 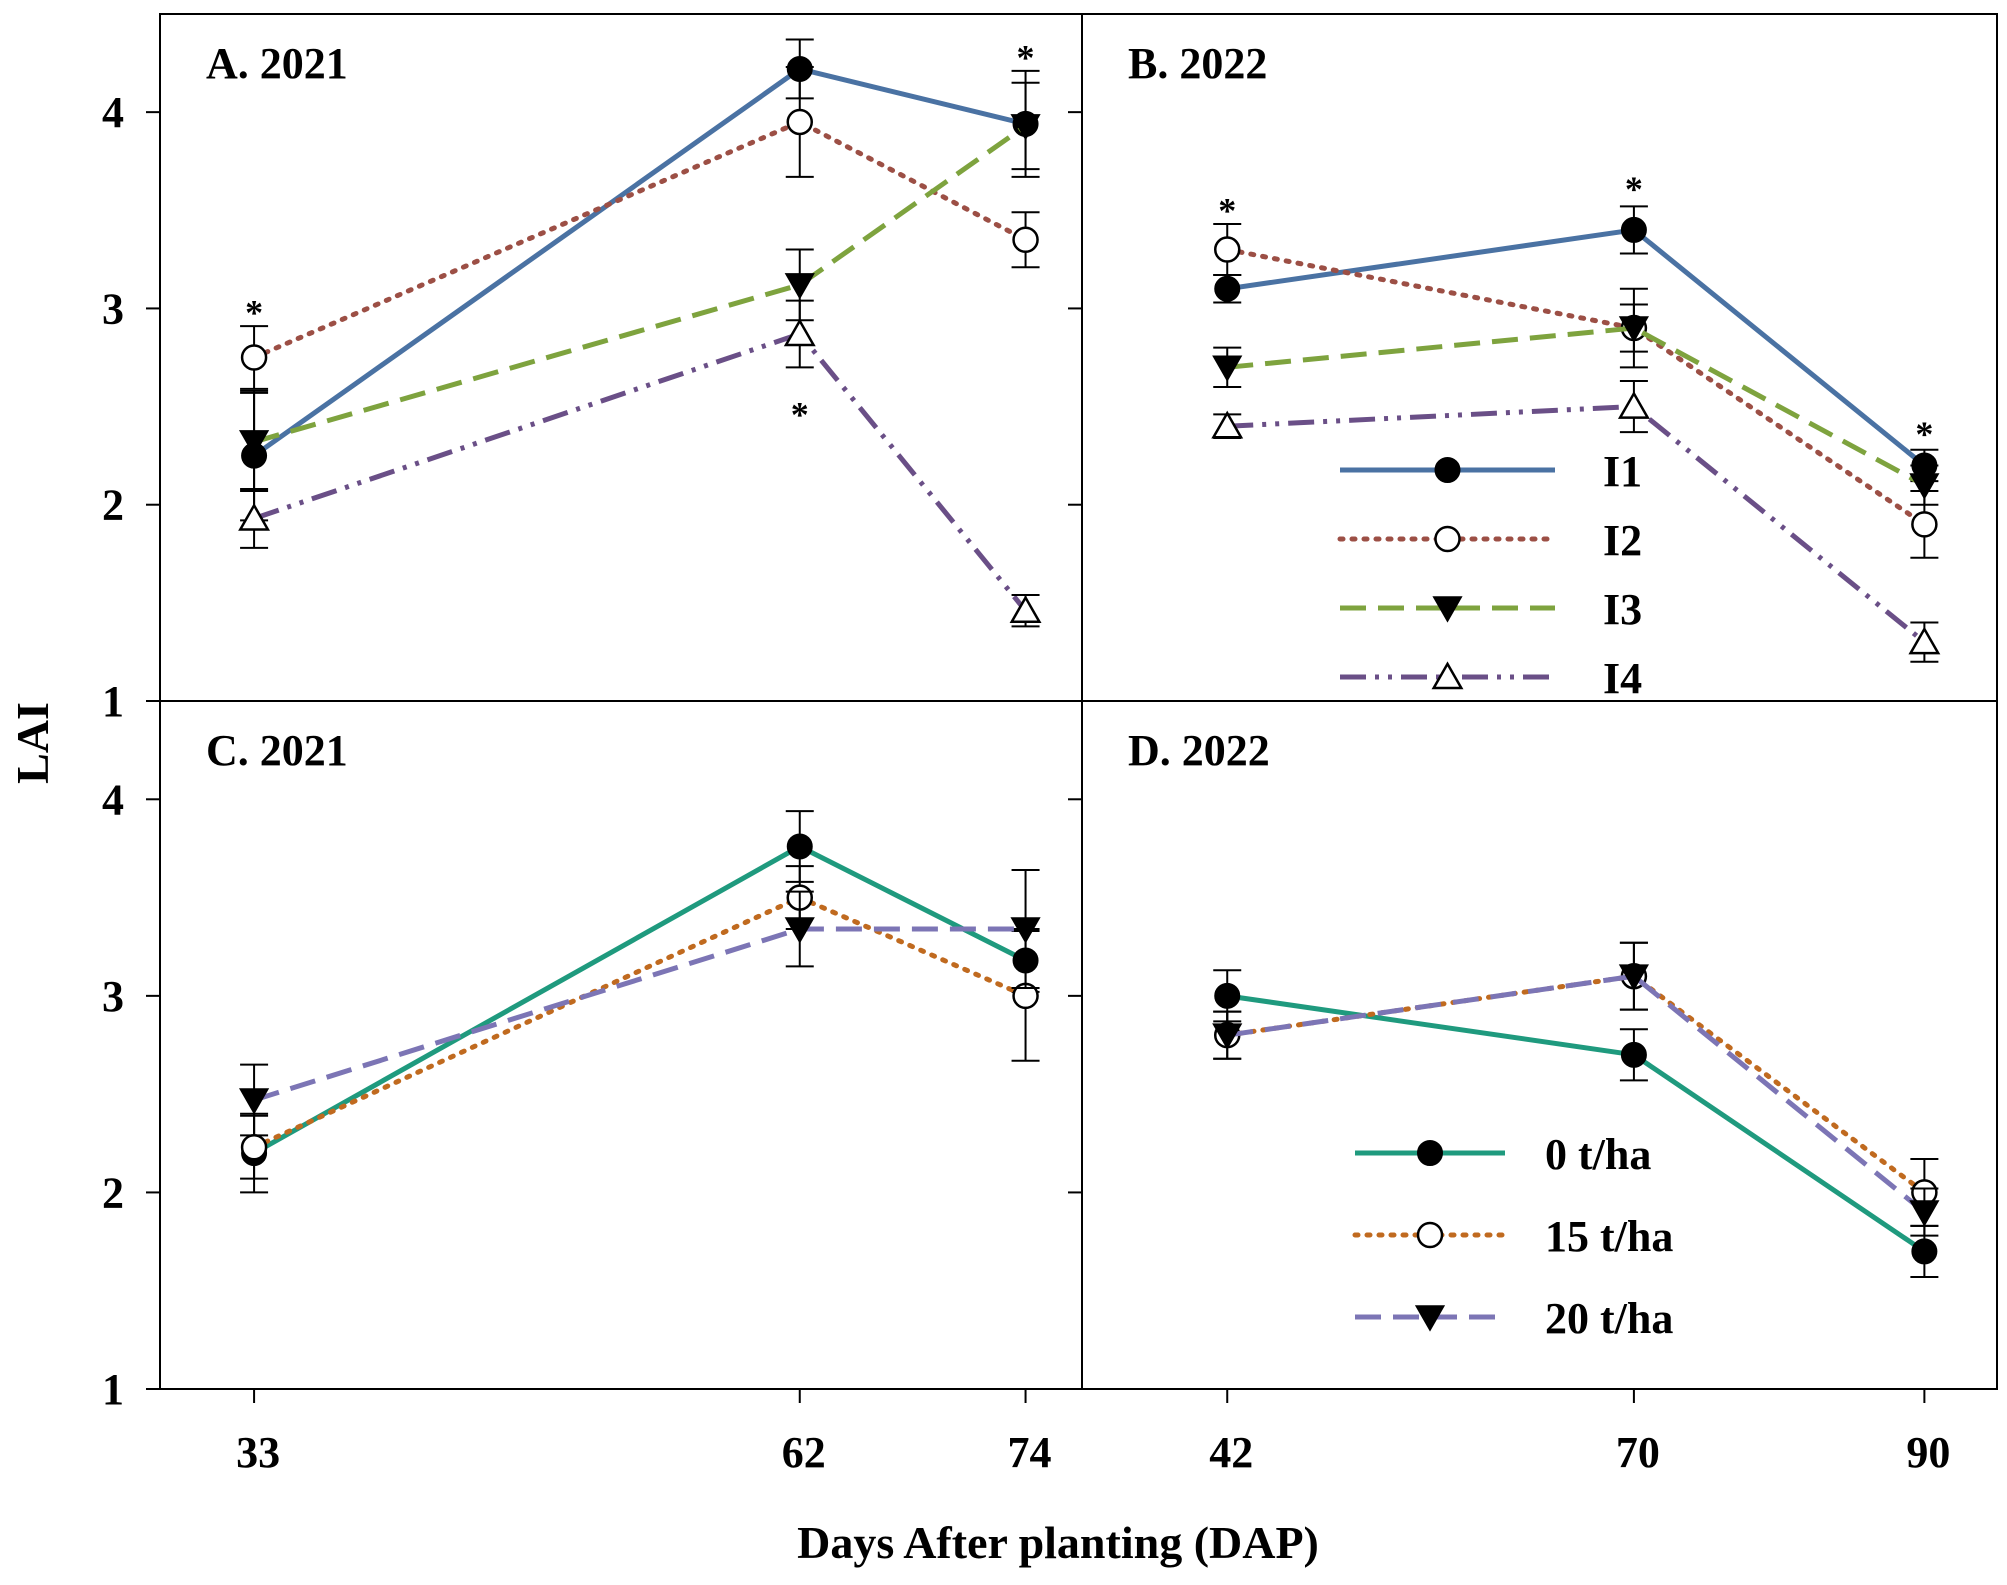 What do you see at coordinates (277, 750) in the screenshot?
I see `panel-title: C. 2021` at bounding box center [277, 750].